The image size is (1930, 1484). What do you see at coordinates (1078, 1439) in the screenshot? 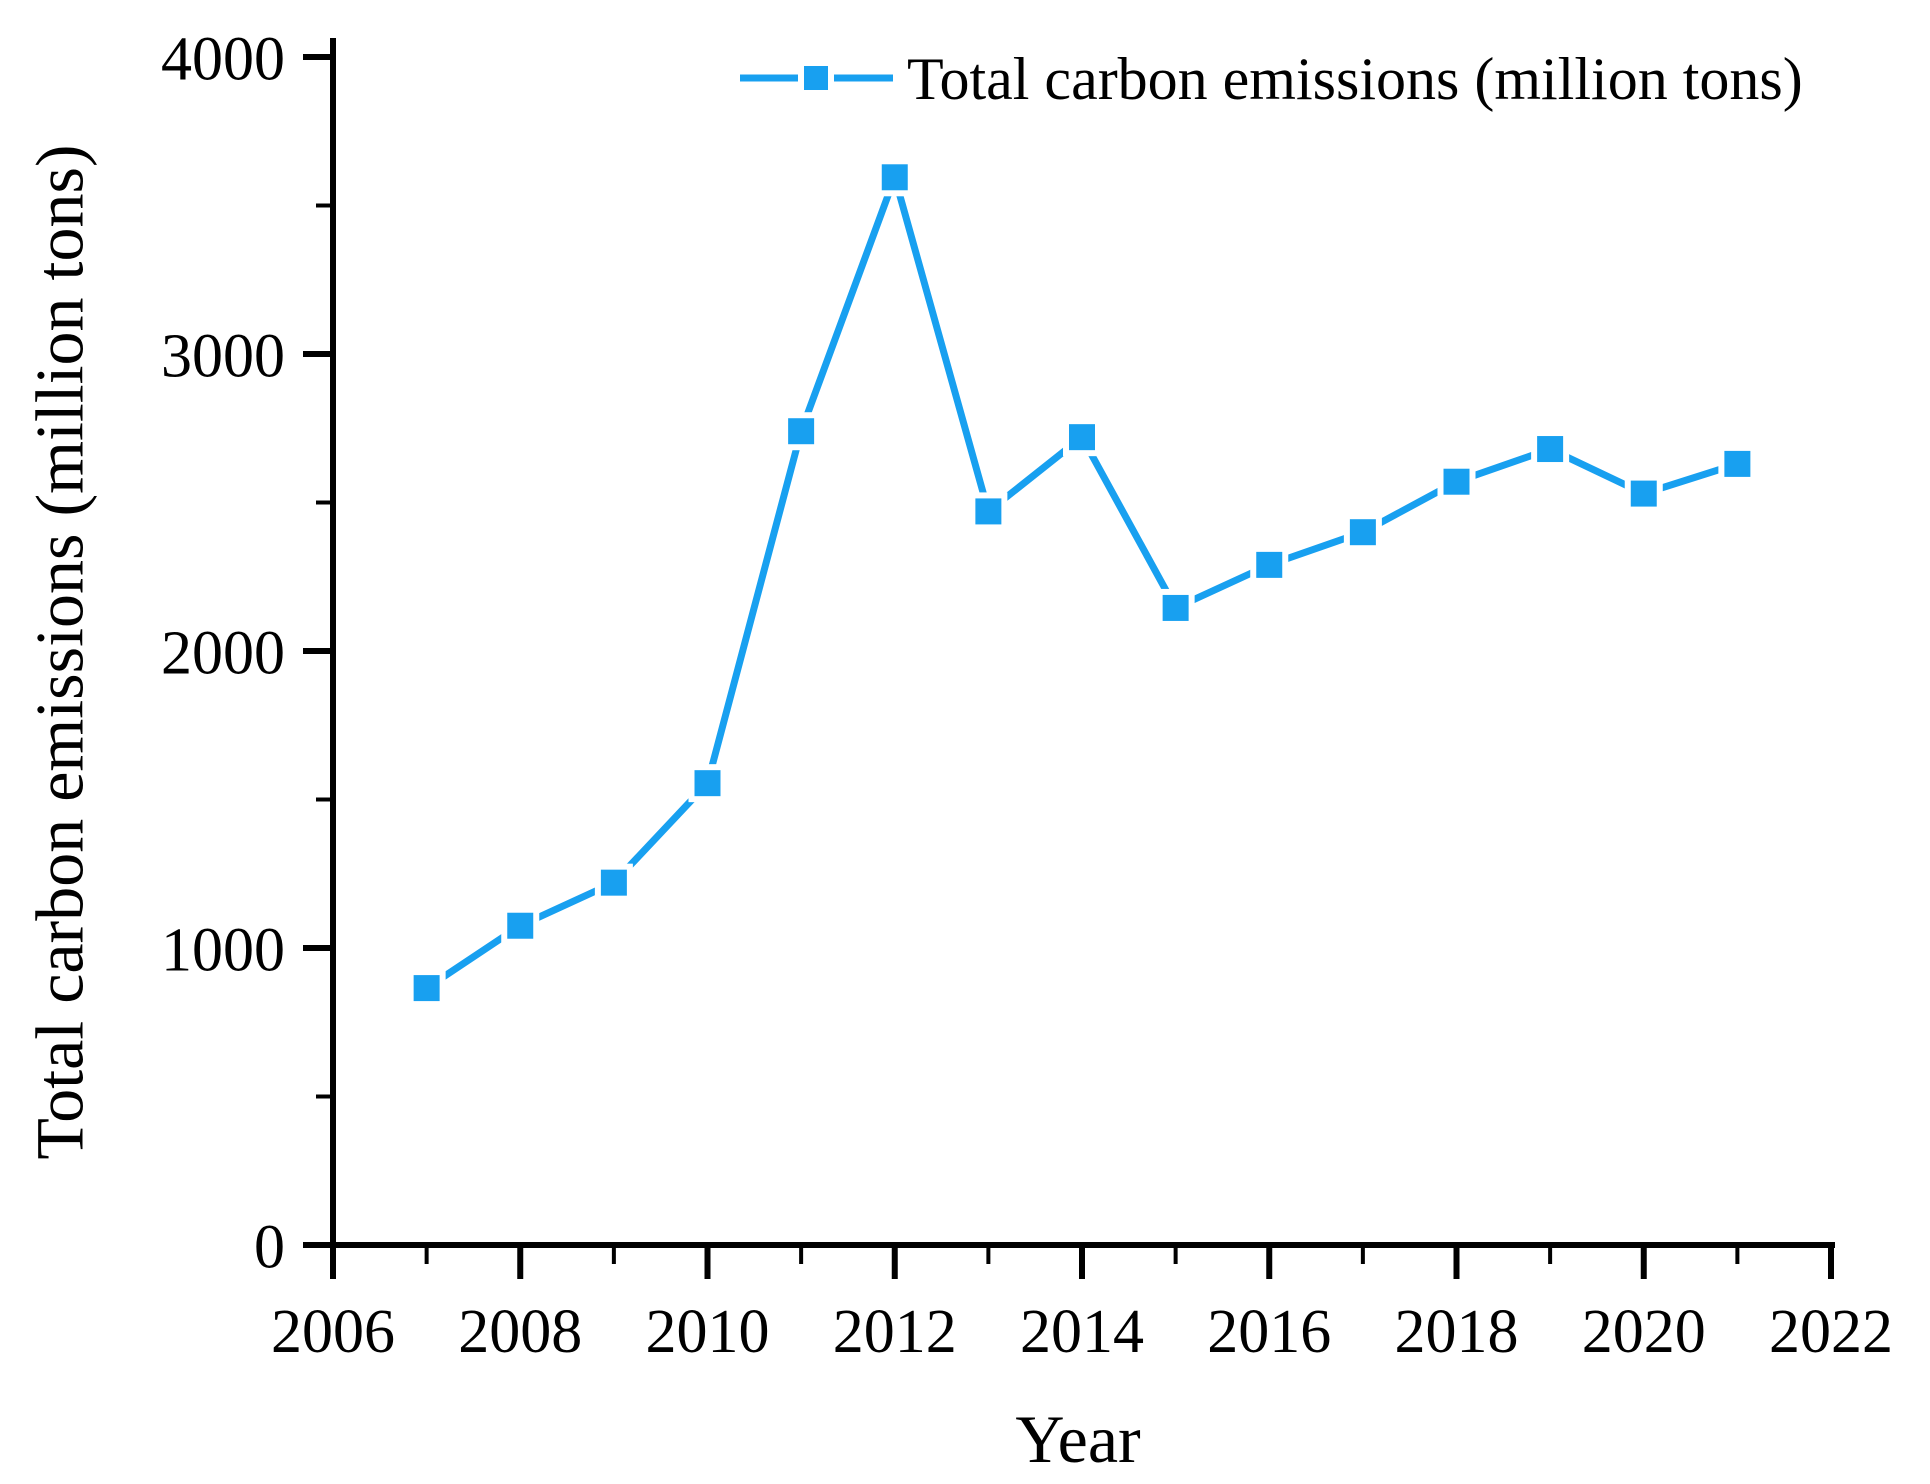
I see `x-axis-title: Year` at bounding box center [1078, 1439].